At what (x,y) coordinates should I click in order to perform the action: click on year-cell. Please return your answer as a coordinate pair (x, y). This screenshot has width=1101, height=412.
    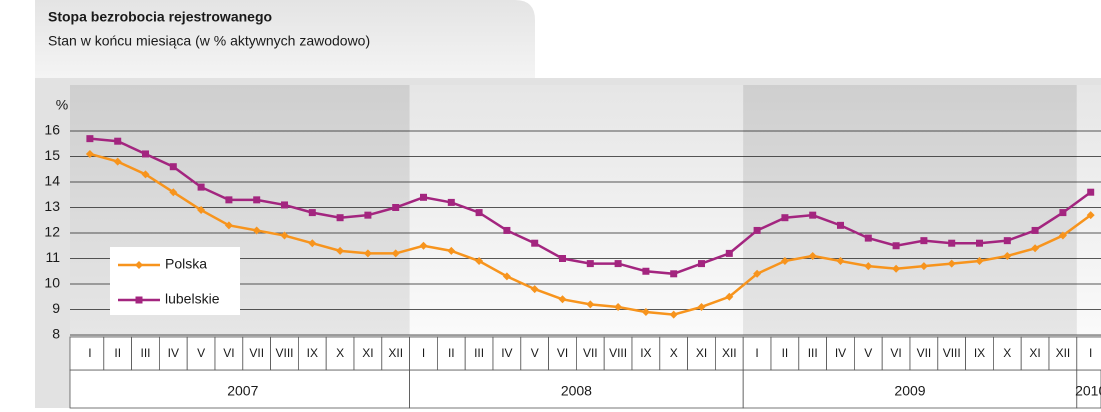
    Looking at the image, I should click on (1088, 389).